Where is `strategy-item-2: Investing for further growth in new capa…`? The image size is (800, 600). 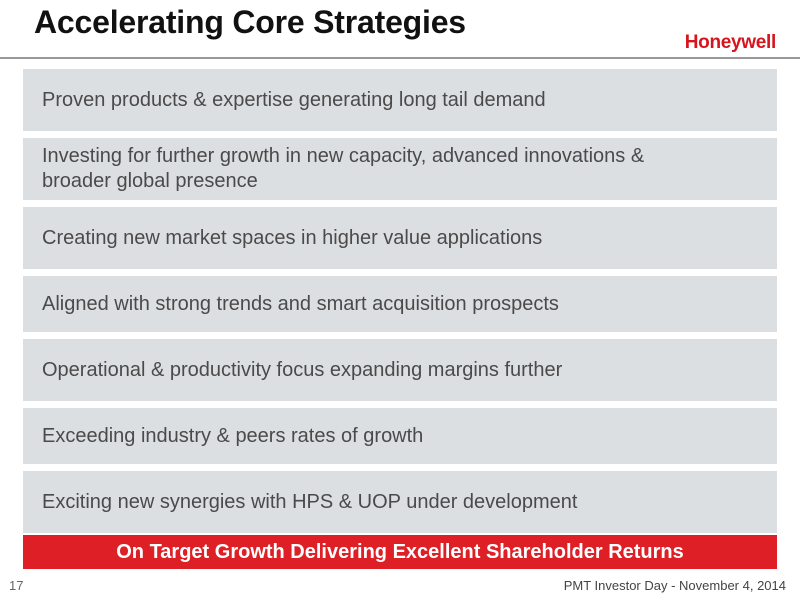
strategy-item-2: Investing for further growth in new capa… is located at coordinates (400, 169).